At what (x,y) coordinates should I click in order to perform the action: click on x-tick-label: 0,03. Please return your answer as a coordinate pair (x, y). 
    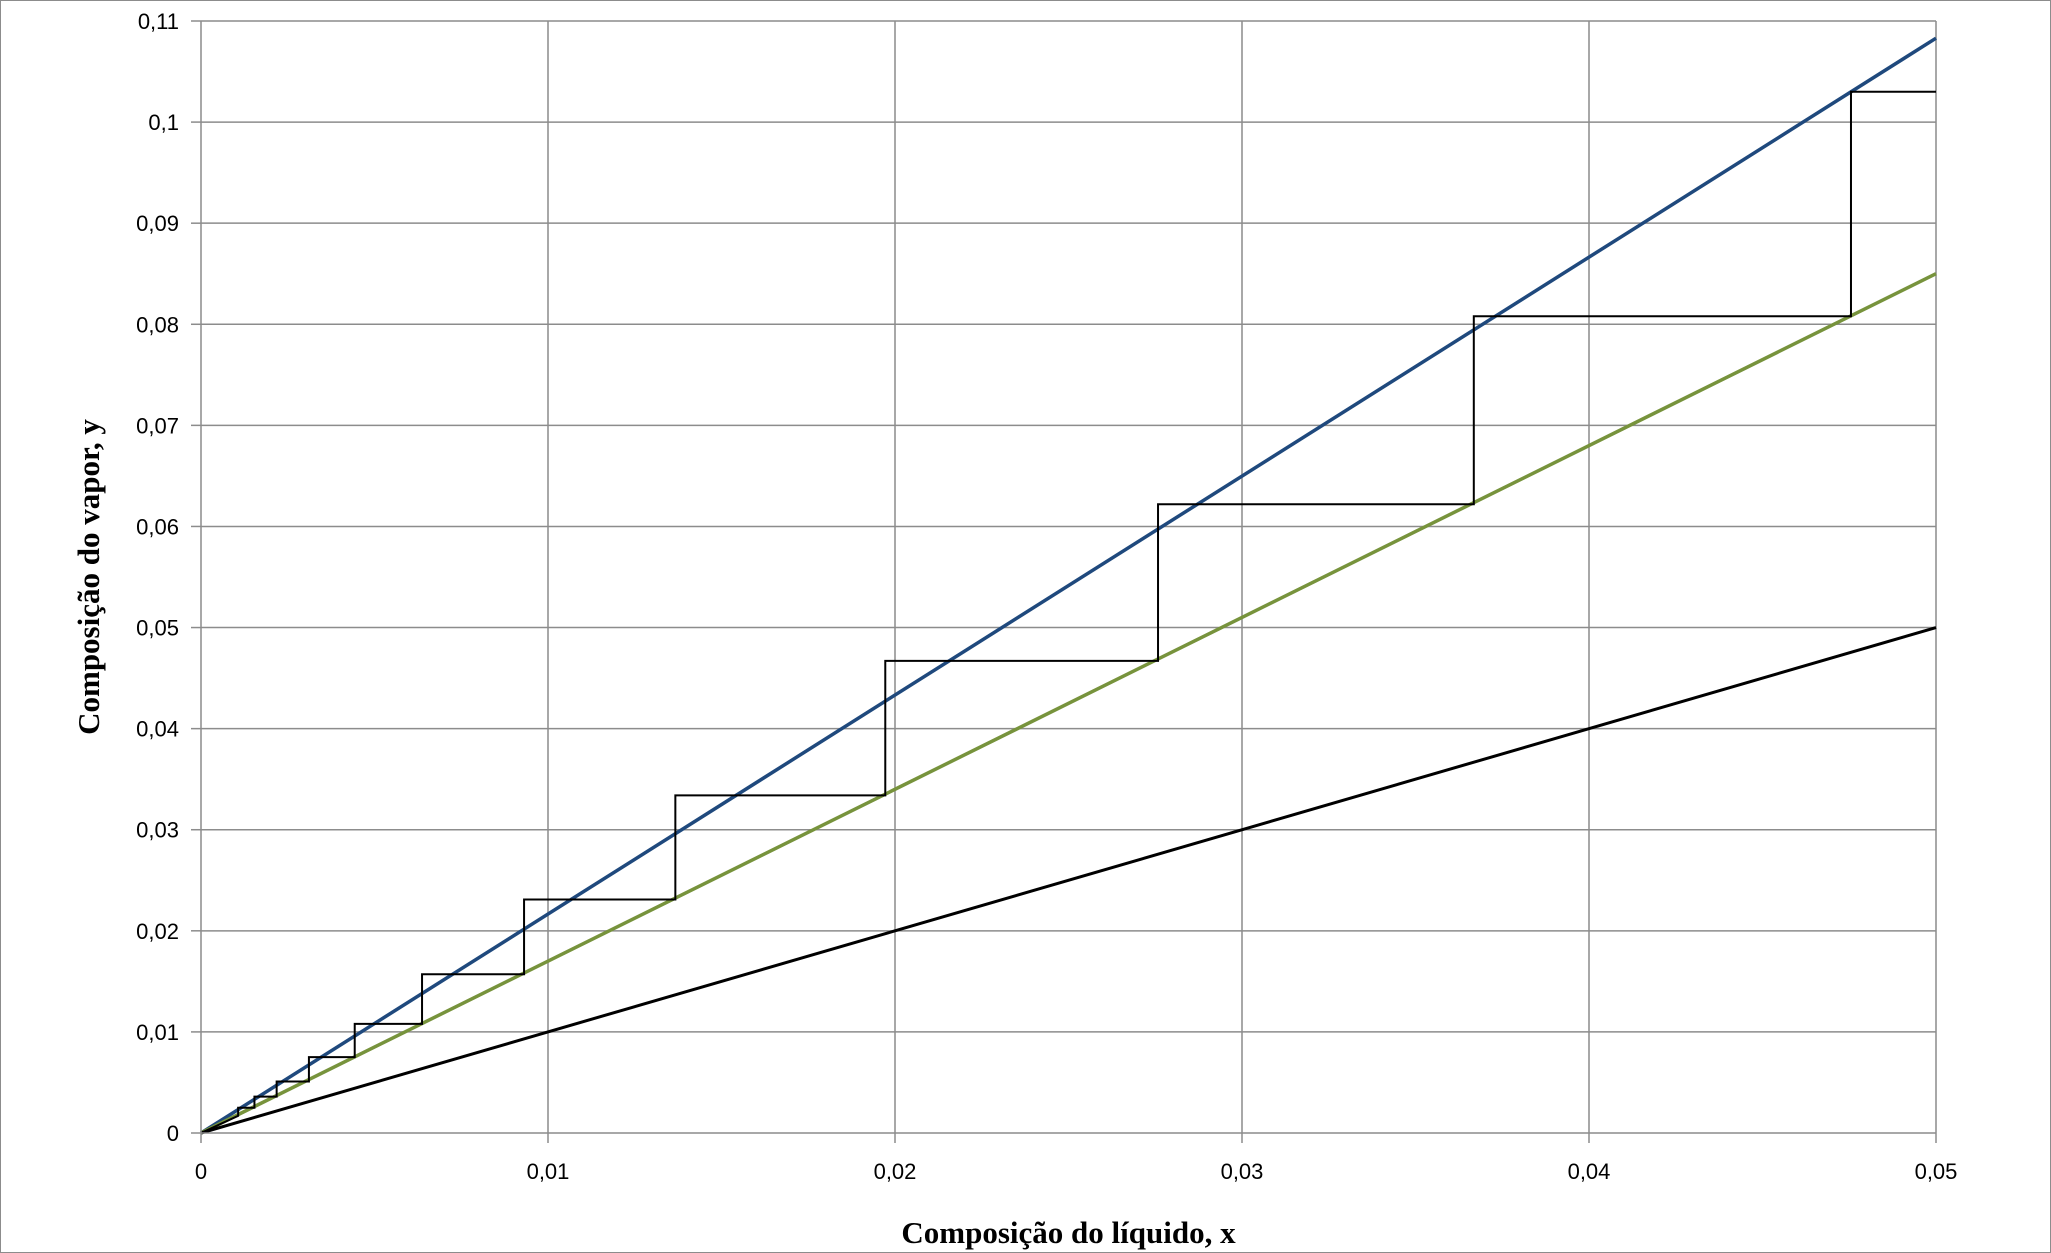
    Looking at the image, I should click on (1242, 1171).